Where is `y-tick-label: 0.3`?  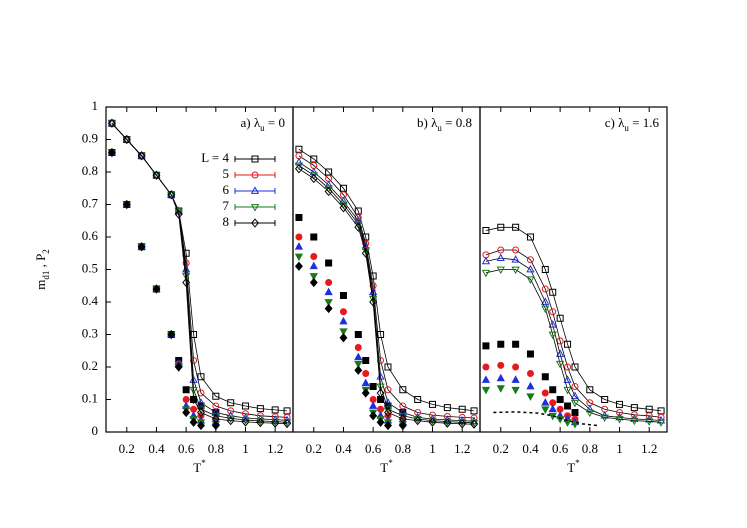 y-tick-label: 0.3 is located at coordinates (90, 332).